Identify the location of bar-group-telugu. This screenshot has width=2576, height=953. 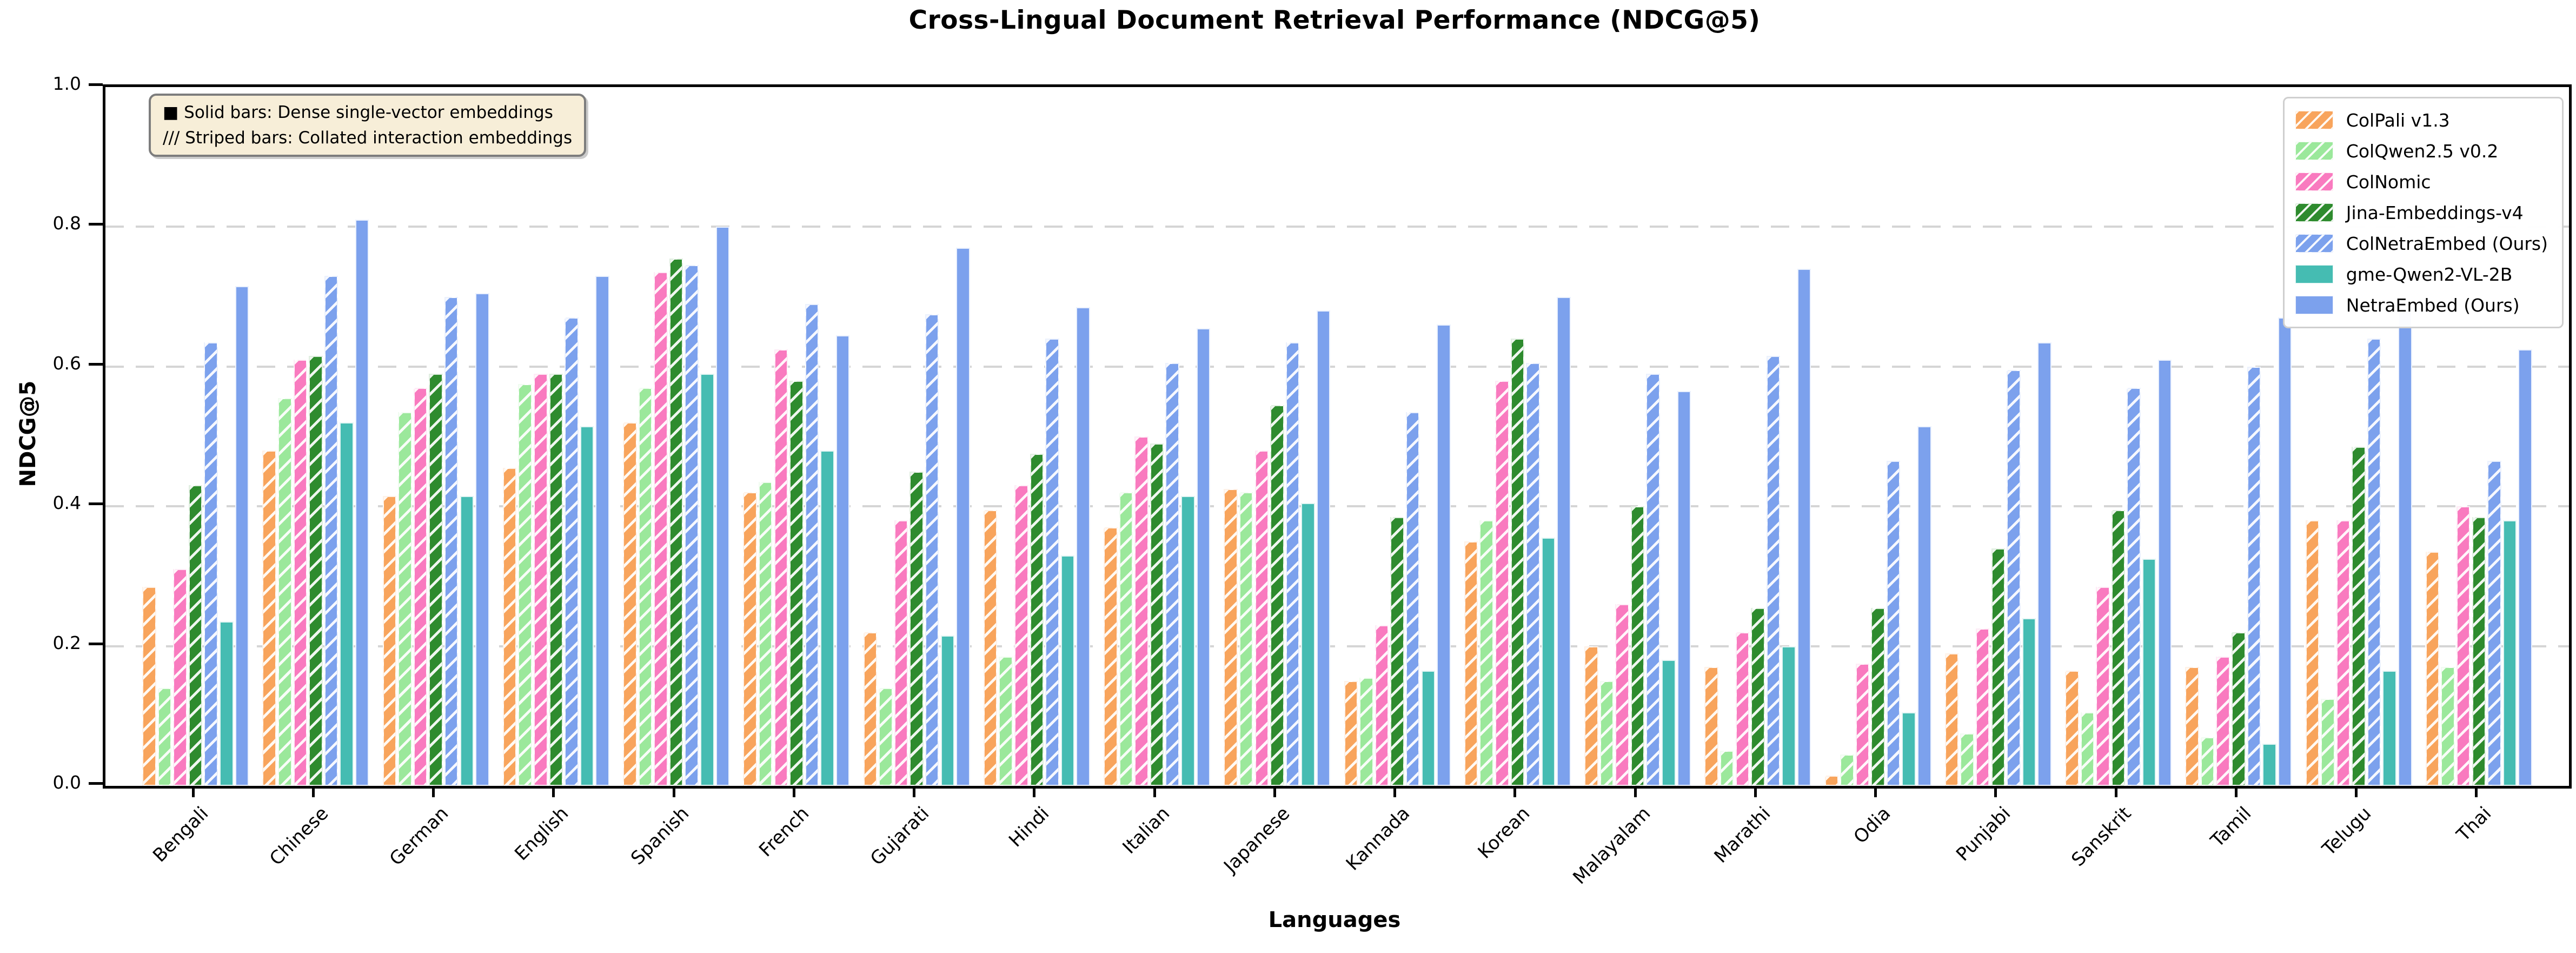
(2358, 436).